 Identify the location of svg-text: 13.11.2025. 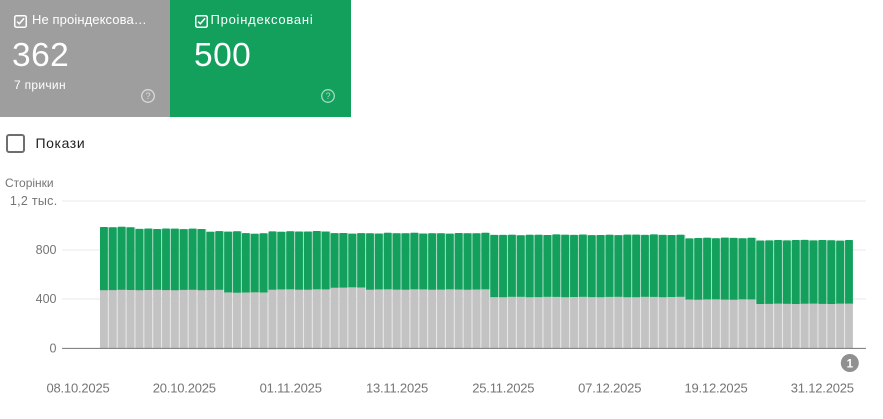
(397, 388).